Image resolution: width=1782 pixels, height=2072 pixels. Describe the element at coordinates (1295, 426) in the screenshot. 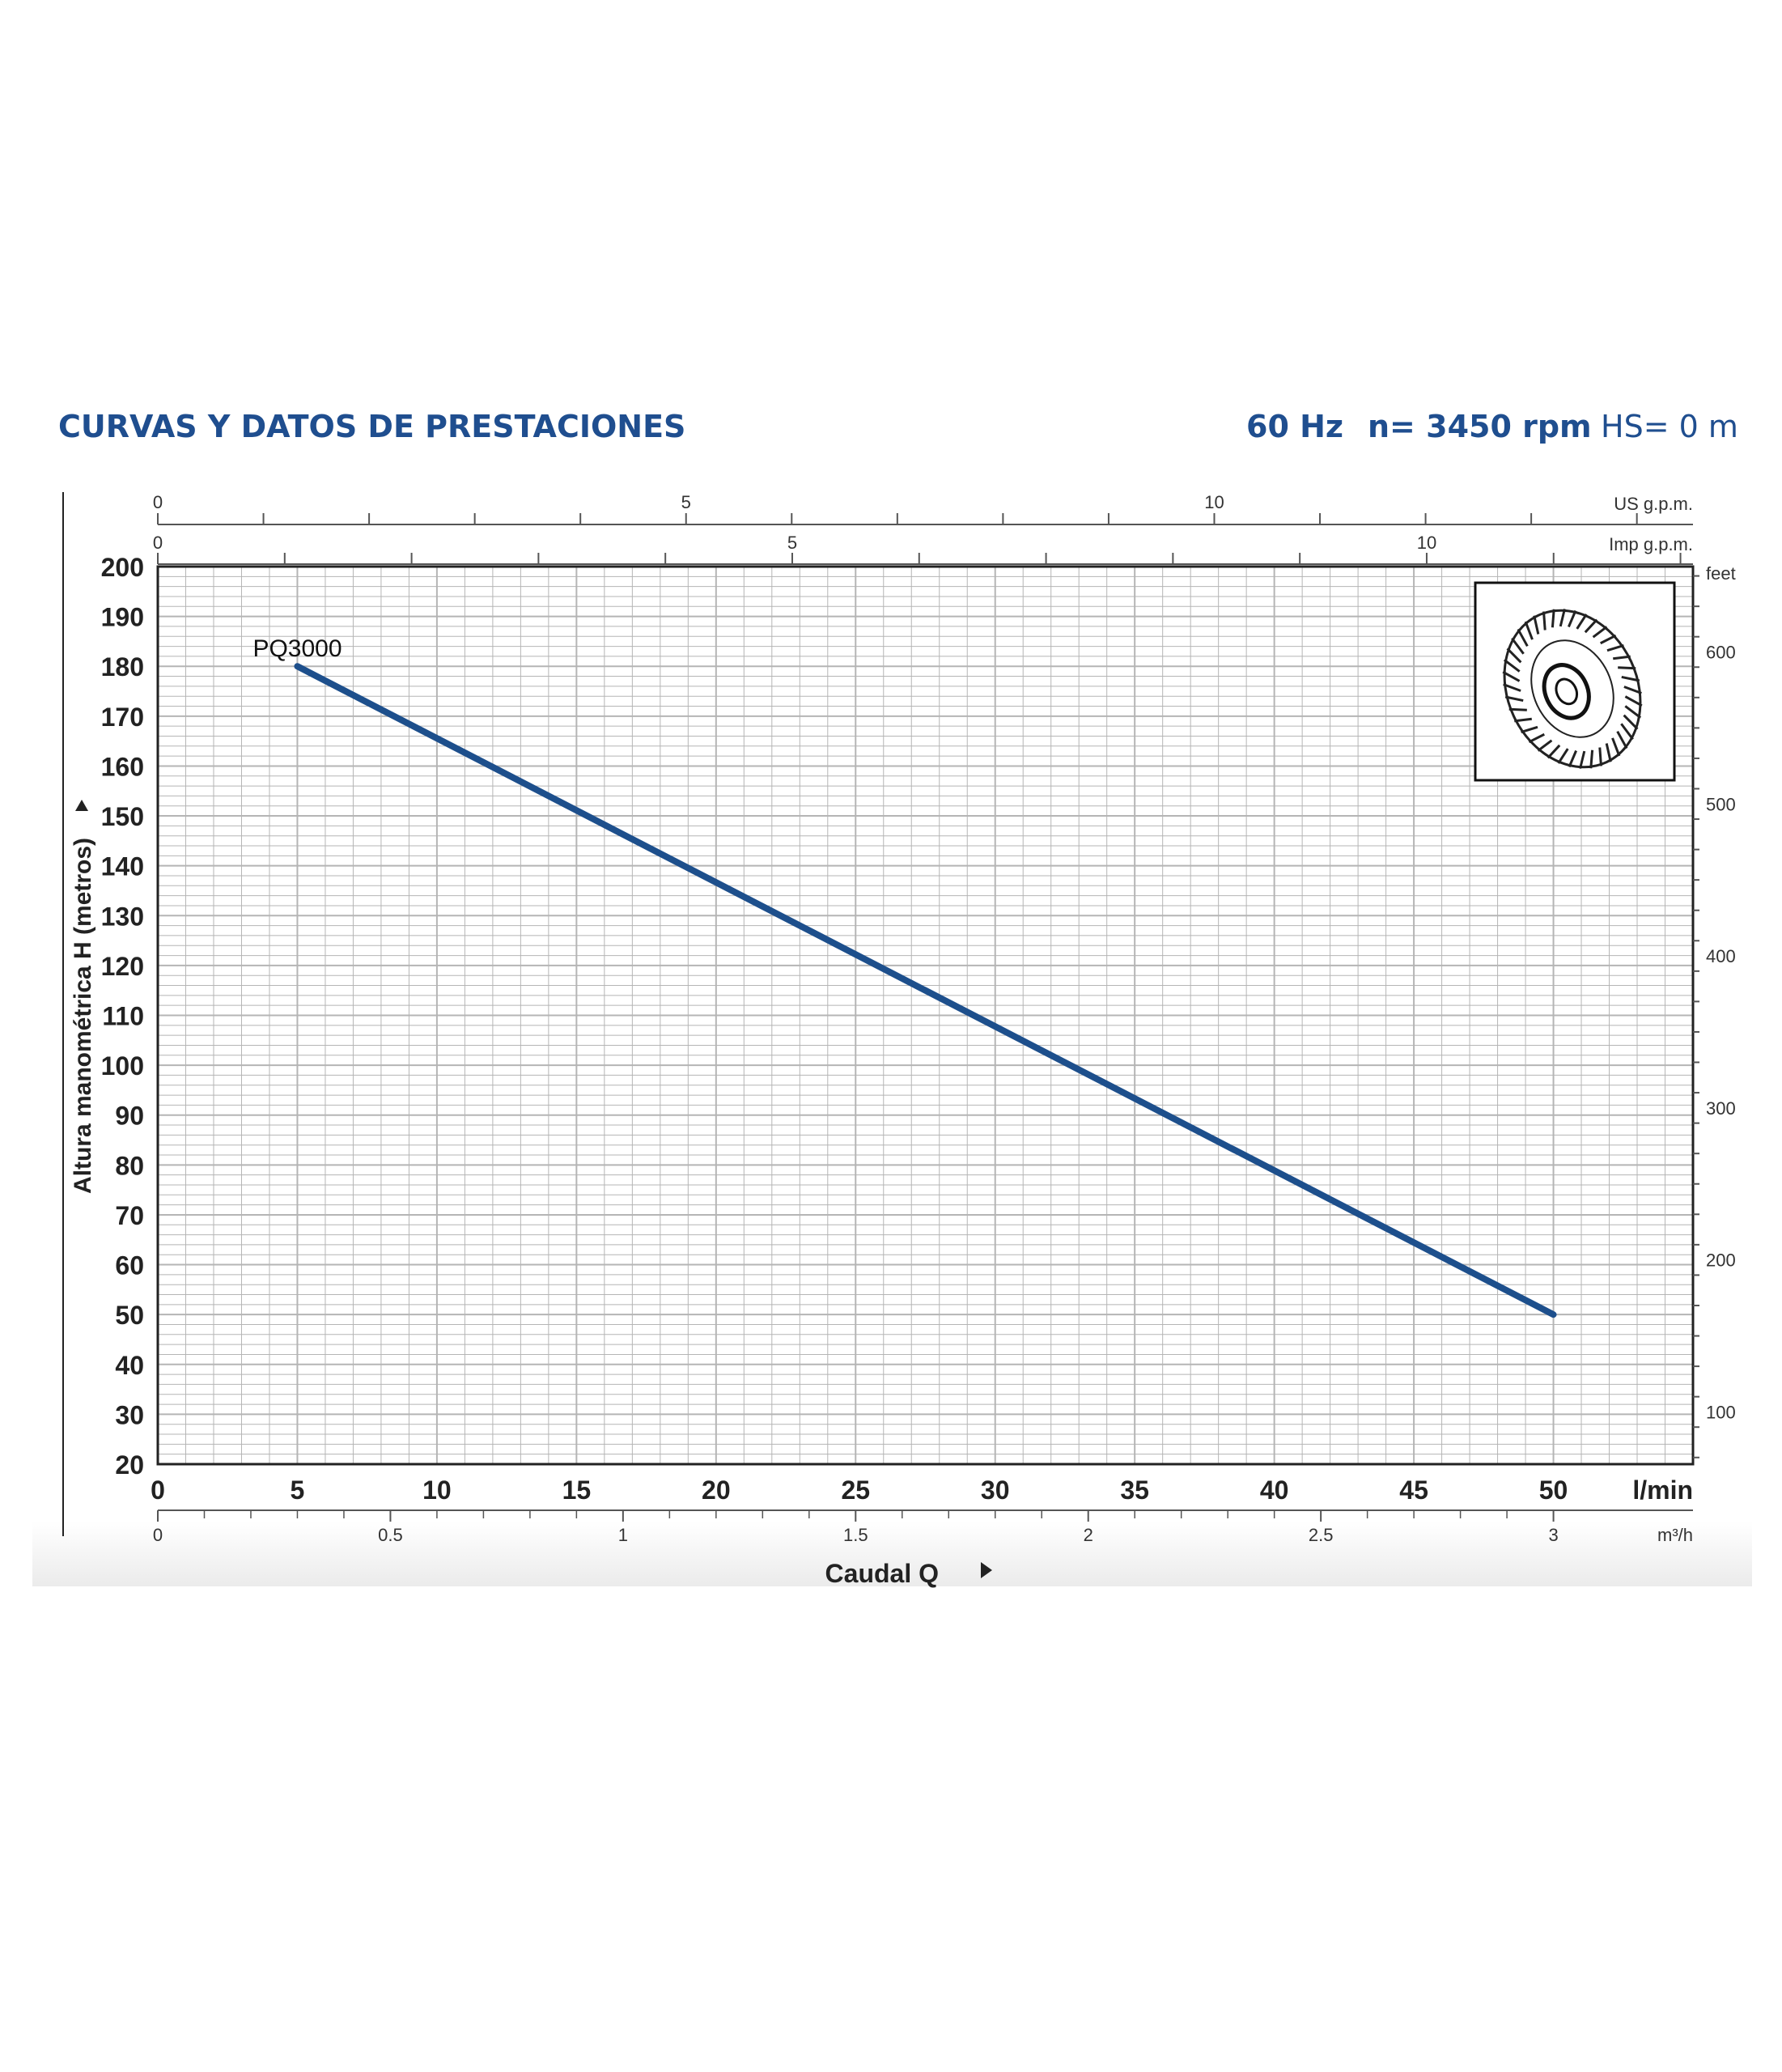

I see `frequency-label: 60 Hz` at that location.